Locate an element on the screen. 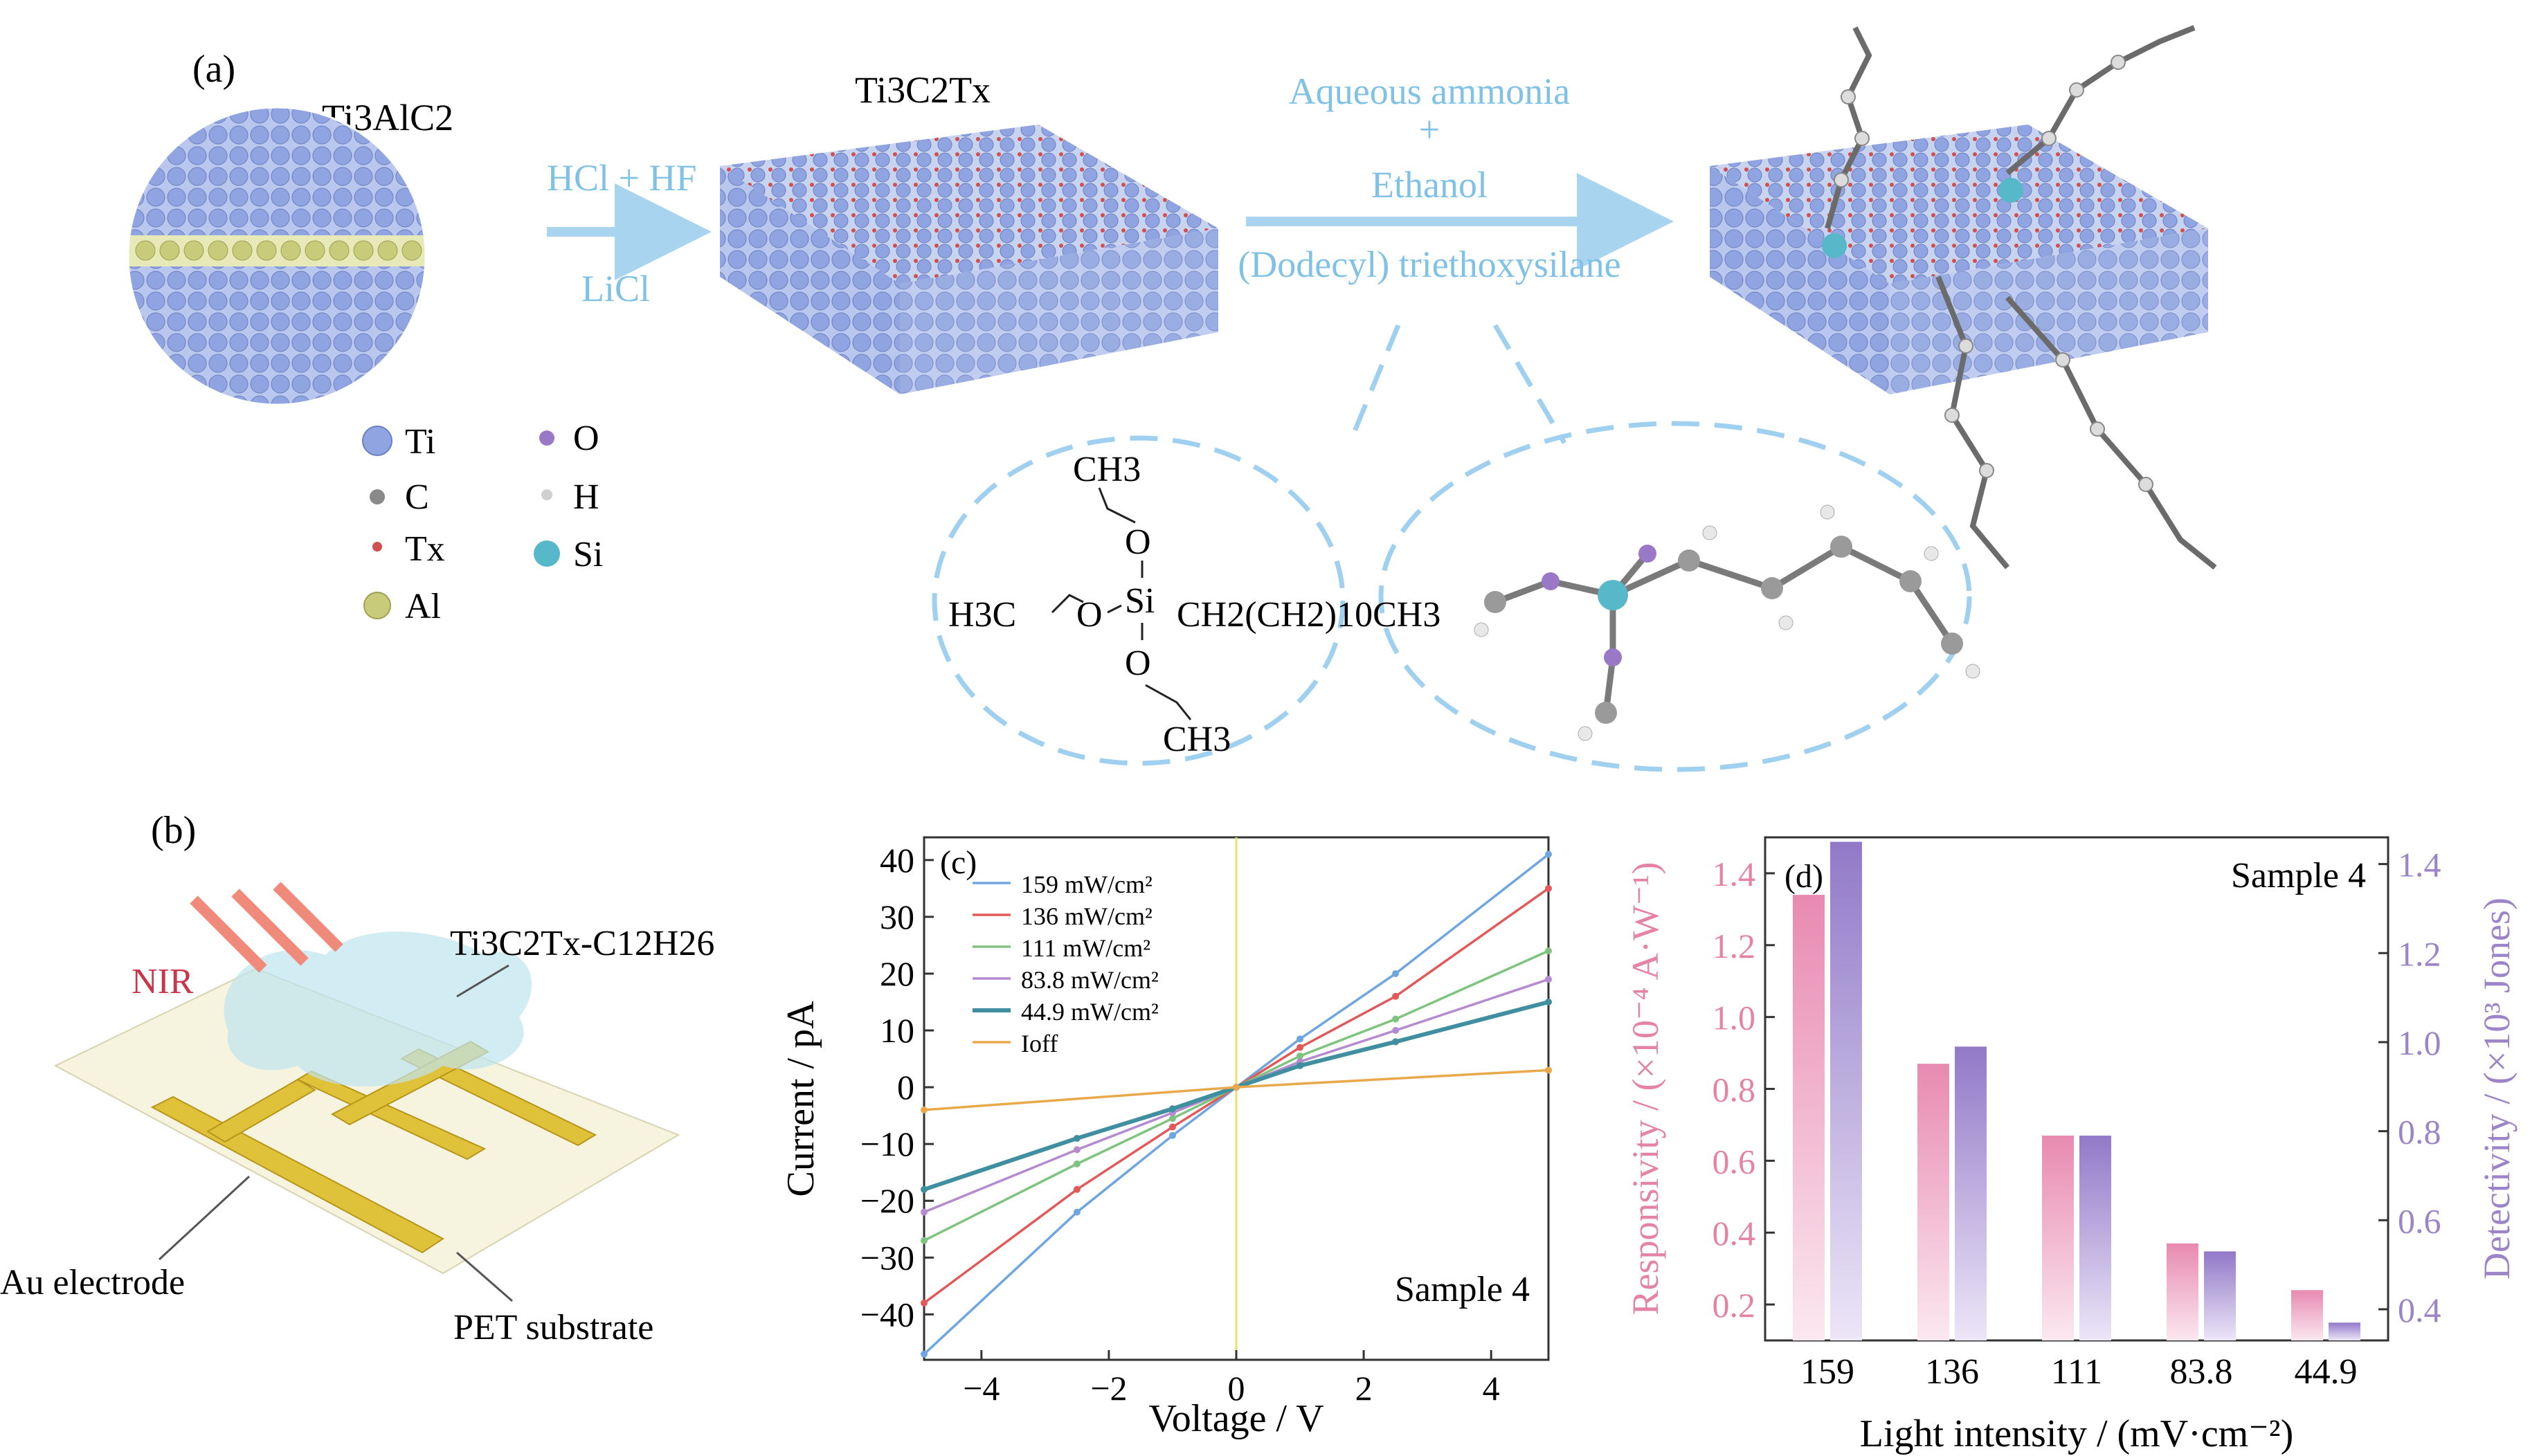 The image size is (2530, 1456). mxene-name: Ti3C2Tx is located at coordinates (923, 90).